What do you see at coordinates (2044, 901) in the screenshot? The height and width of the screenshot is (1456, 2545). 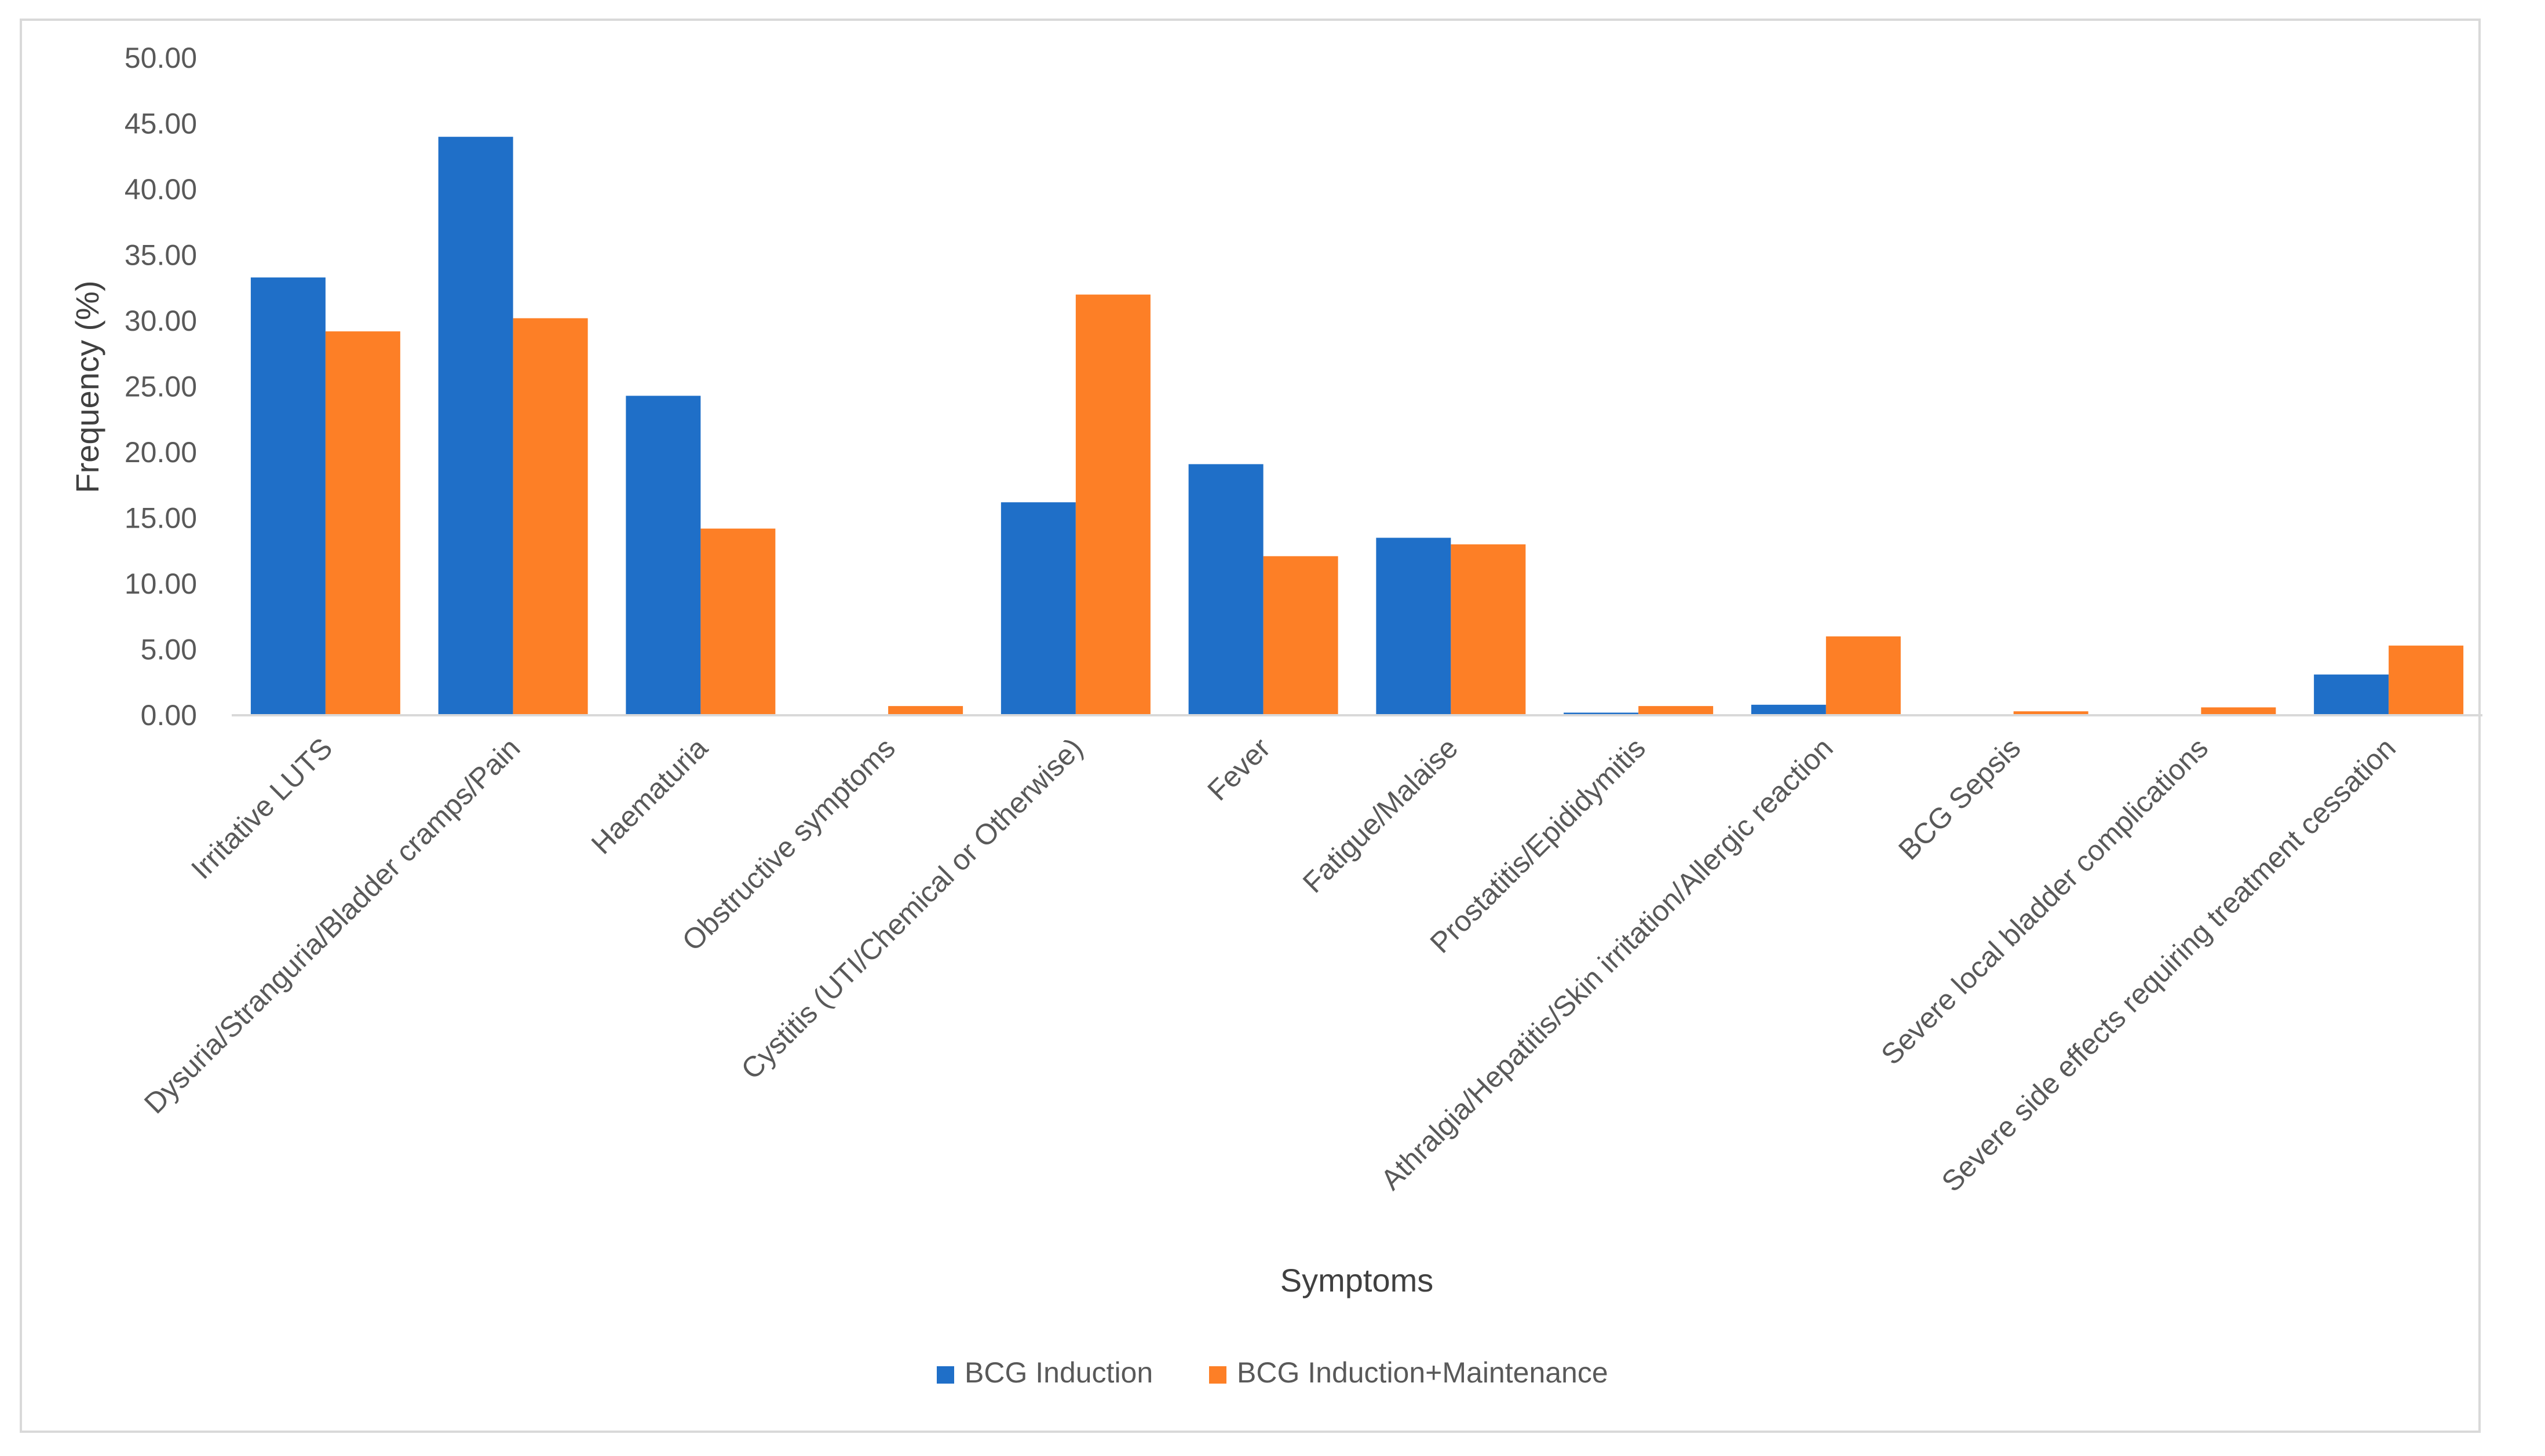 I see `x-category-label: Severe local bladder complications` at bounding box center [2044, 901].